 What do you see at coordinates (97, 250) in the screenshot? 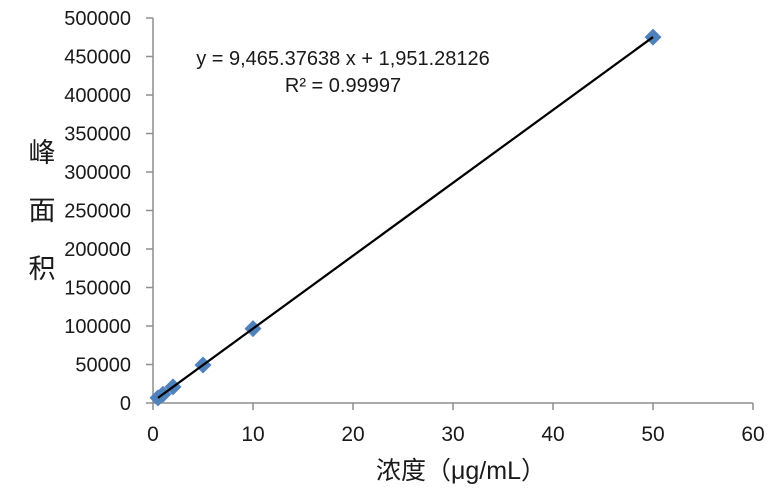
I see `y-tick-label: 200000` at bounding box center [97, 250].